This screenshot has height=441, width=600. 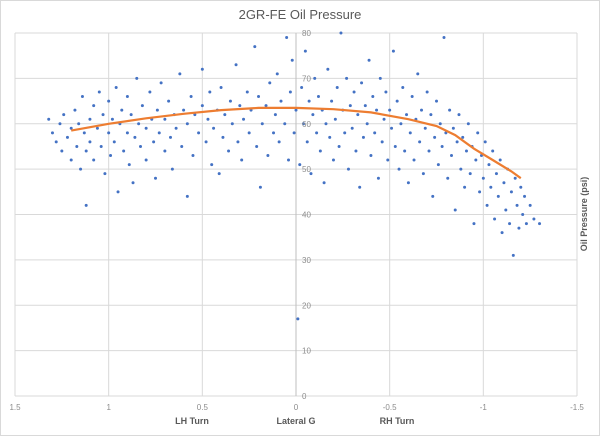 I want to click on y-tick-label: 0, so click(x=304, y=396).